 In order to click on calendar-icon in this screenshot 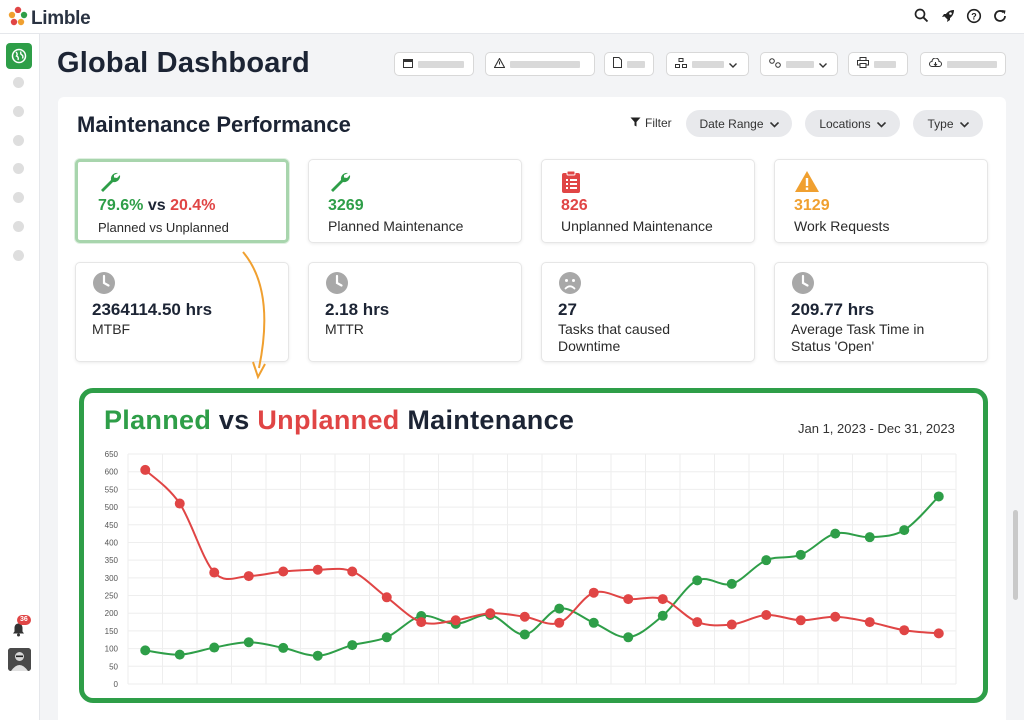, I will do `click(408, 64)`.